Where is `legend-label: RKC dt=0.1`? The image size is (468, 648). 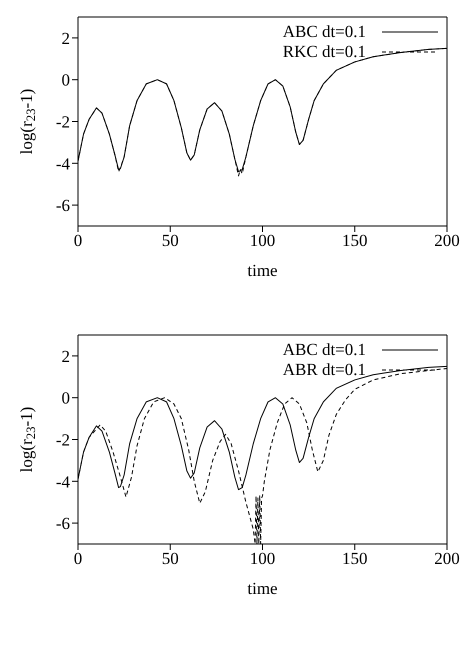
legend-label: RKC dt=0.1 is located at coordinates (324, 52).